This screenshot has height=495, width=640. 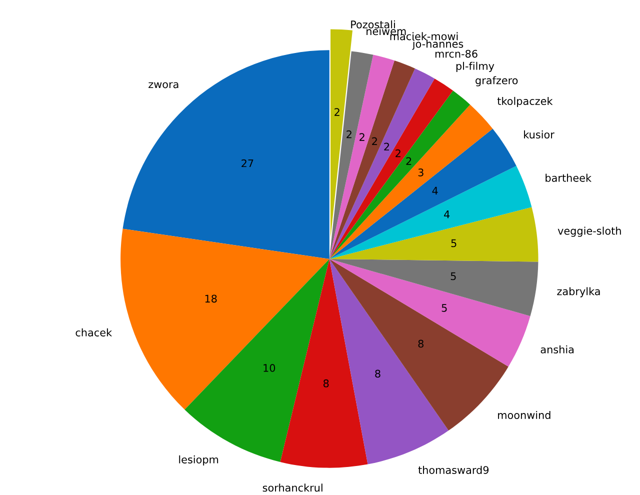 I want to click on slice-label: lesiopm, so click(x=198, y=460).